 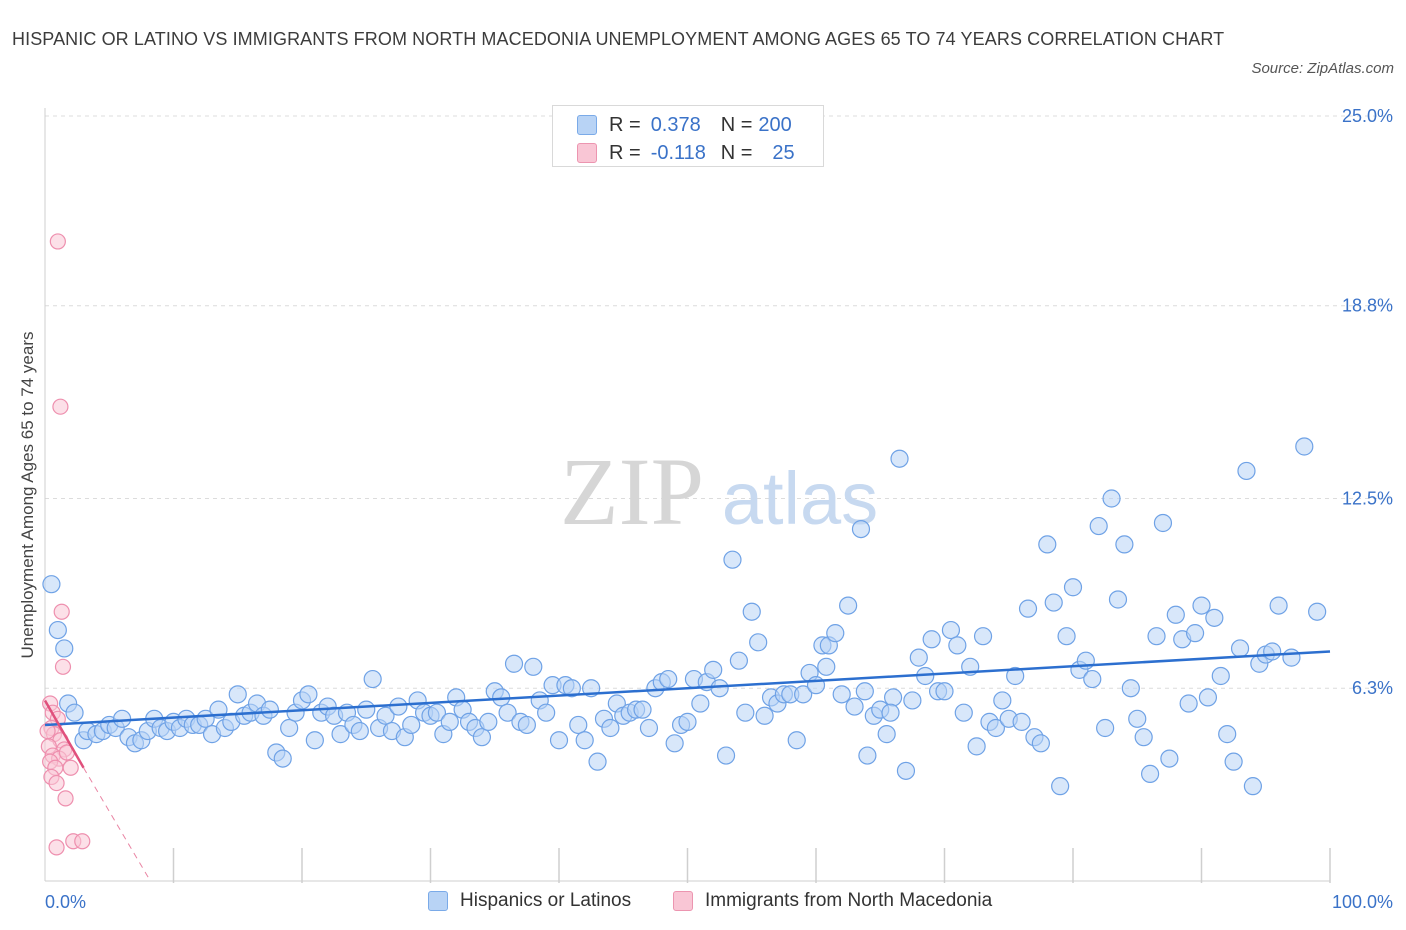 I want to click on source-label: Source: ZipAtlas.com, so click(x=1322, y=68).